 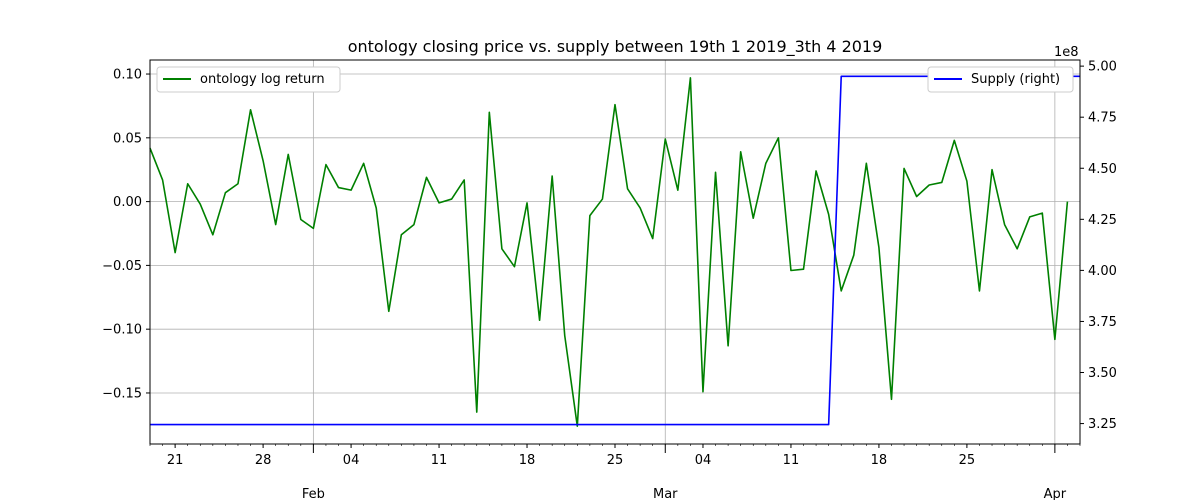 I want to click on right-axis-offset-label: 1e8, so click(x=1066, y=52).